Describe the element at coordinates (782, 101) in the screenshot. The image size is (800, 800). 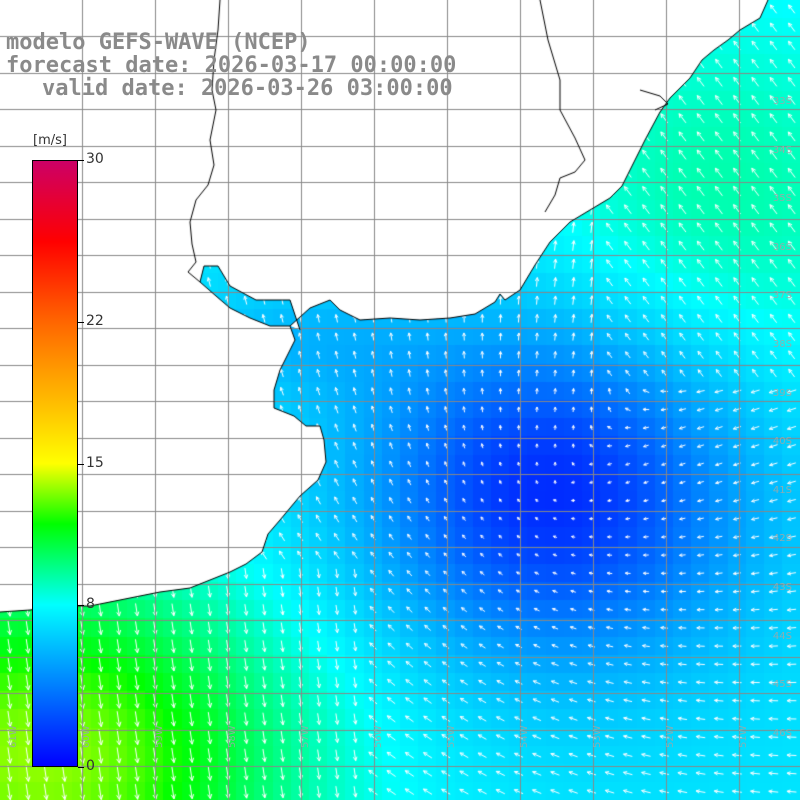
I see `latitude-label: 33S` at that location.